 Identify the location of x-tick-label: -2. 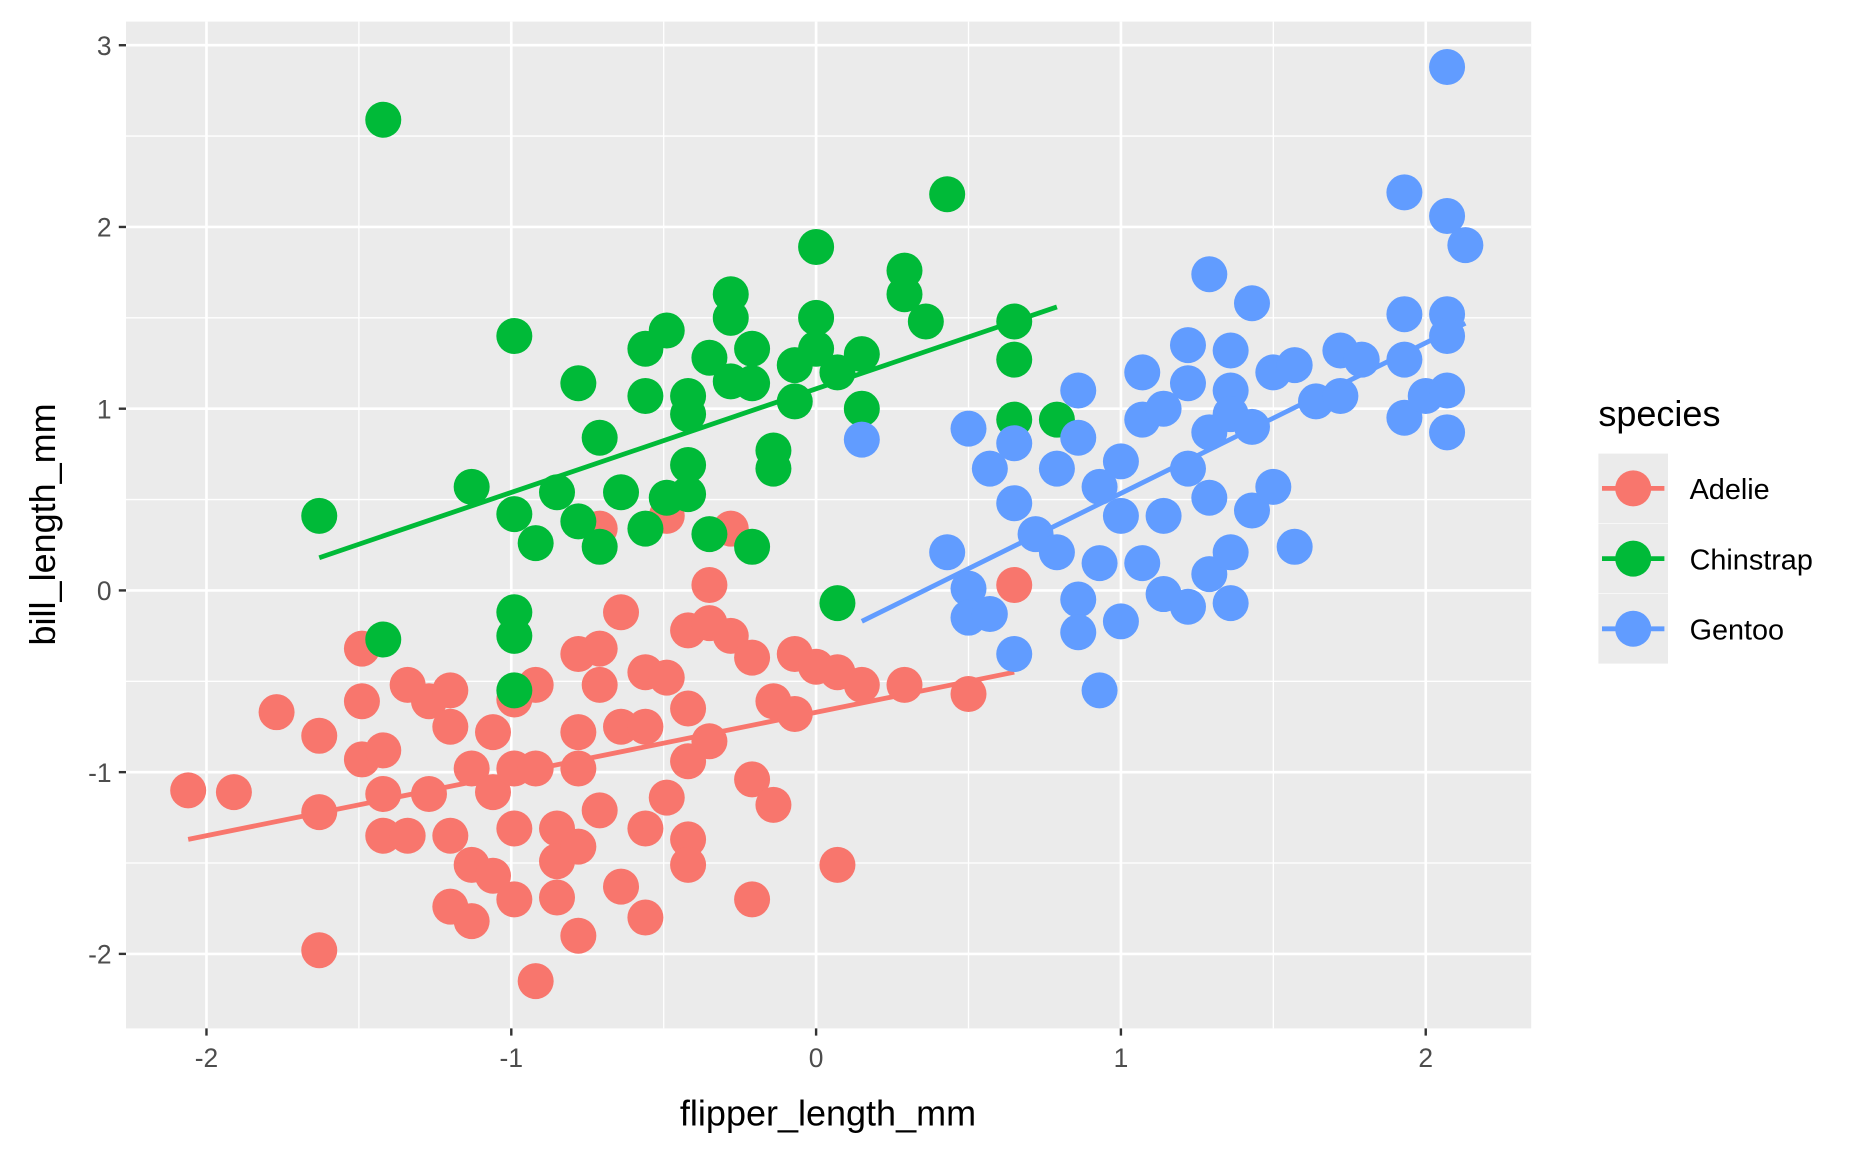
(206, 1058).